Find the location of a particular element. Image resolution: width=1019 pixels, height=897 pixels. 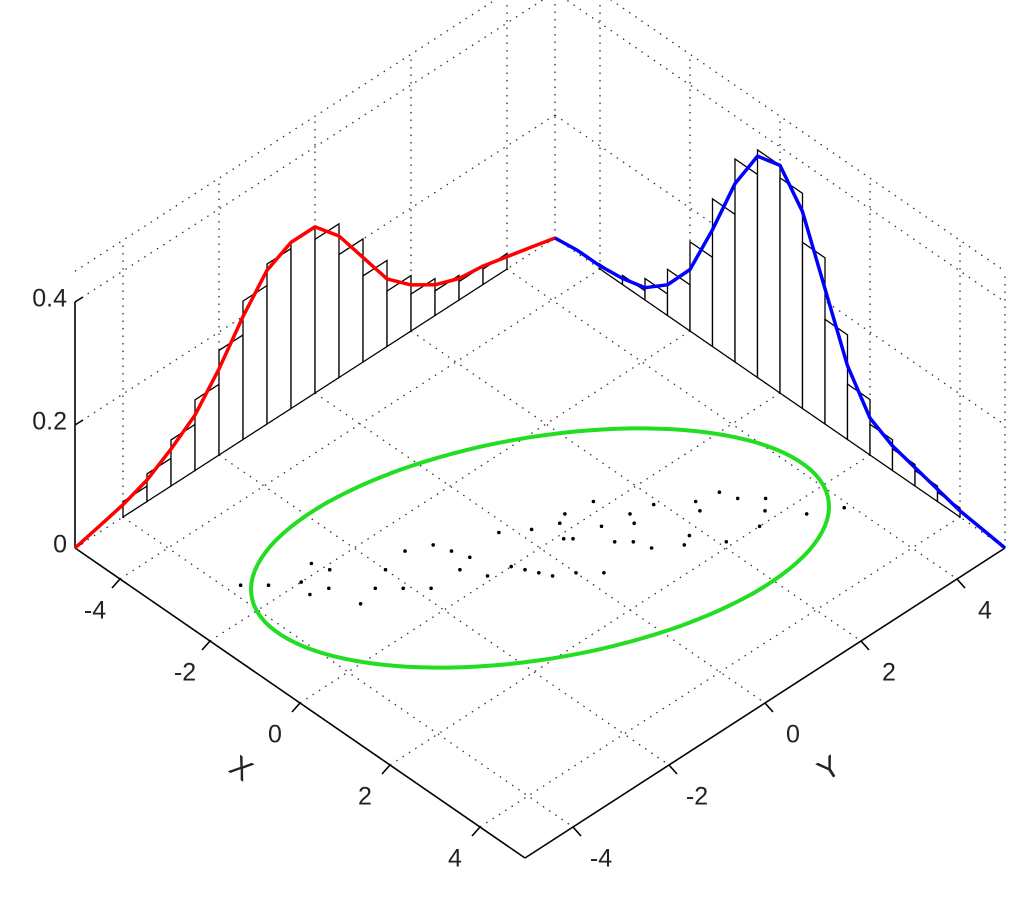

x-tick-label: 4 is located at coordinates (455, 859).